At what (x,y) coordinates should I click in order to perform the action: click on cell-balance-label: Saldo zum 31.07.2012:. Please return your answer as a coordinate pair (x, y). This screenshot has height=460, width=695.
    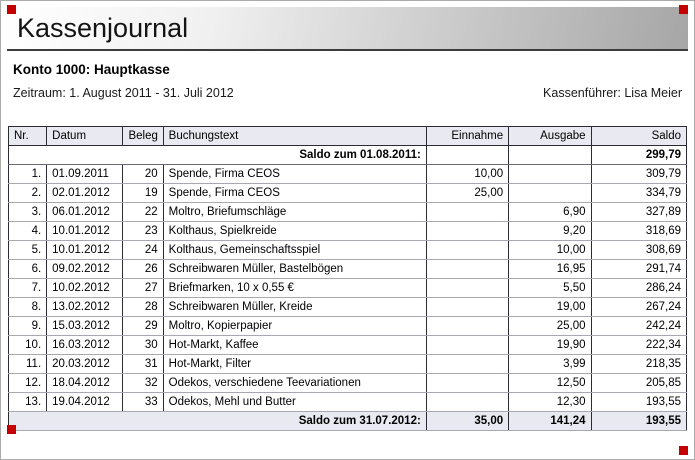
    Looking at the image, I should click on (217, 421).